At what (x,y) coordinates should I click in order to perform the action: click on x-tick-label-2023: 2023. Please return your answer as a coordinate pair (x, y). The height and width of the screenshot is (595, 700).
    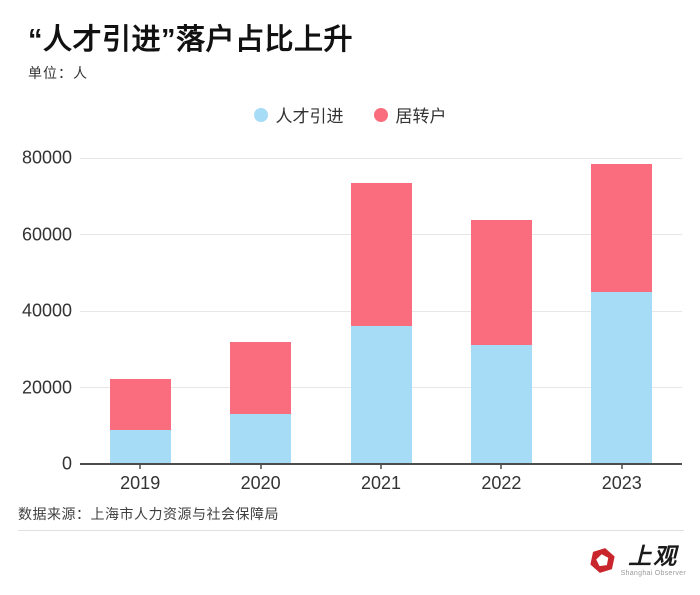
    Looking at the image, I should click on (621, 483).